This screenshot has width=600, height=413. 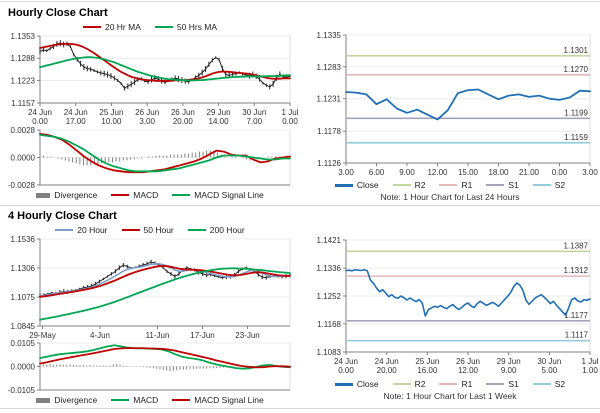 I want to click on legend-label: R2, so click(x=420, y=184).